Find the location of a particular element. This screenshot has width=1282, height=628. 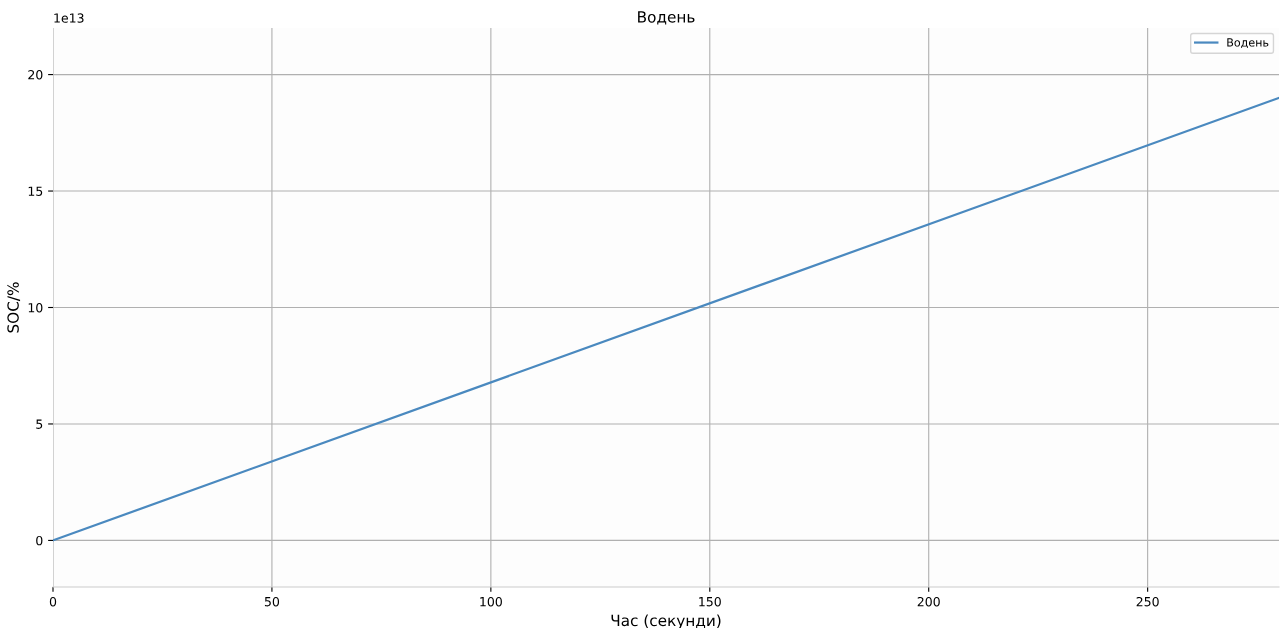

chart-title: Водень is located at coordinates (666, 18).